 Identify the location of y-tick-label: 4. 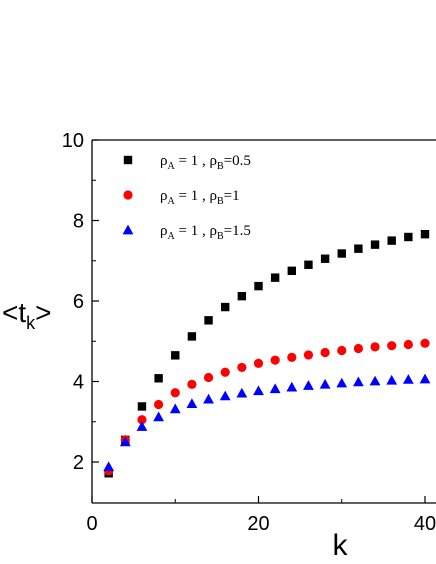
(78, 383).